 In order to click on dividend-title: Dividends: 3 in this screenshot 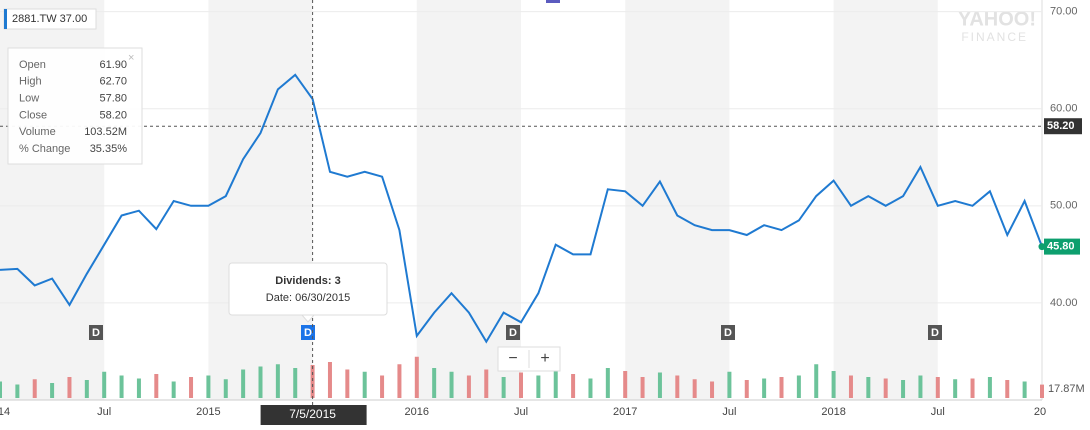, I will do `click(307, 281)`.